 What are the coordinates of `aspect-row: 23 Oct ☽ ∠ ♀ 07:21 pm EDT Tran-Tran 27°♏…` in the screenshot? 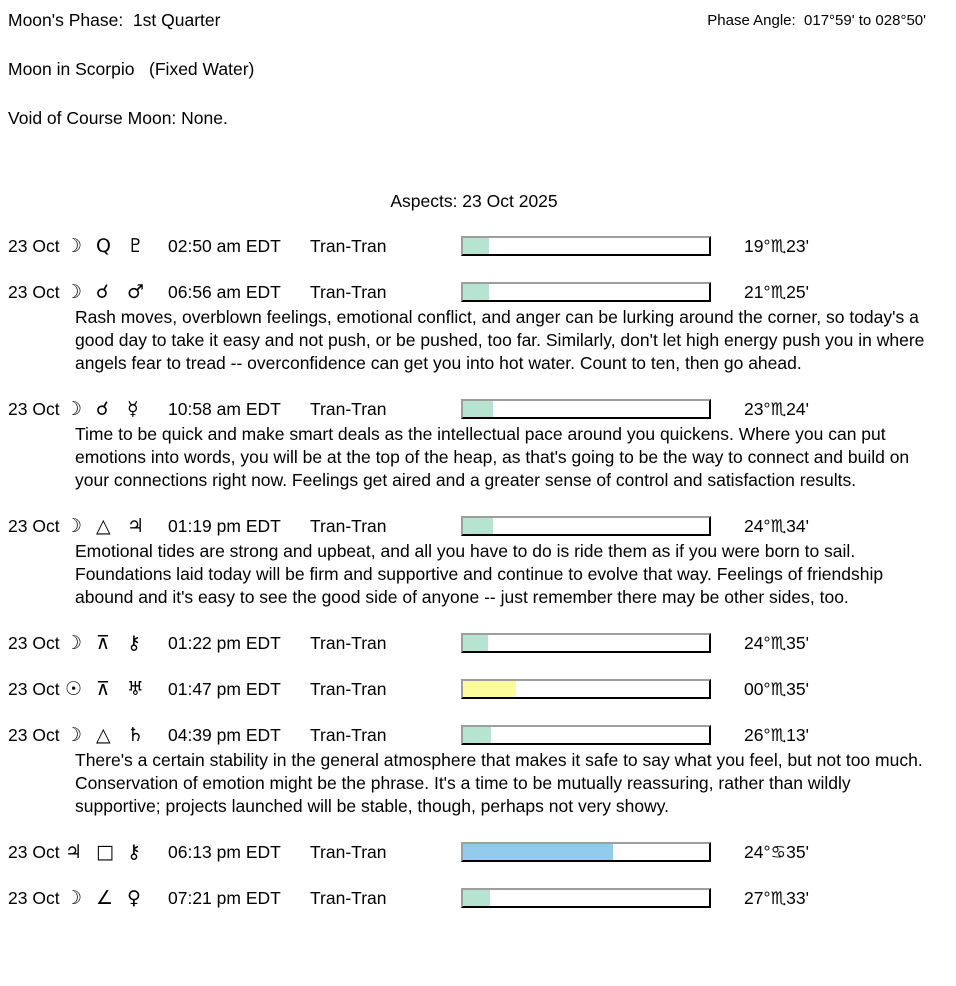 It's located at (474, 898).